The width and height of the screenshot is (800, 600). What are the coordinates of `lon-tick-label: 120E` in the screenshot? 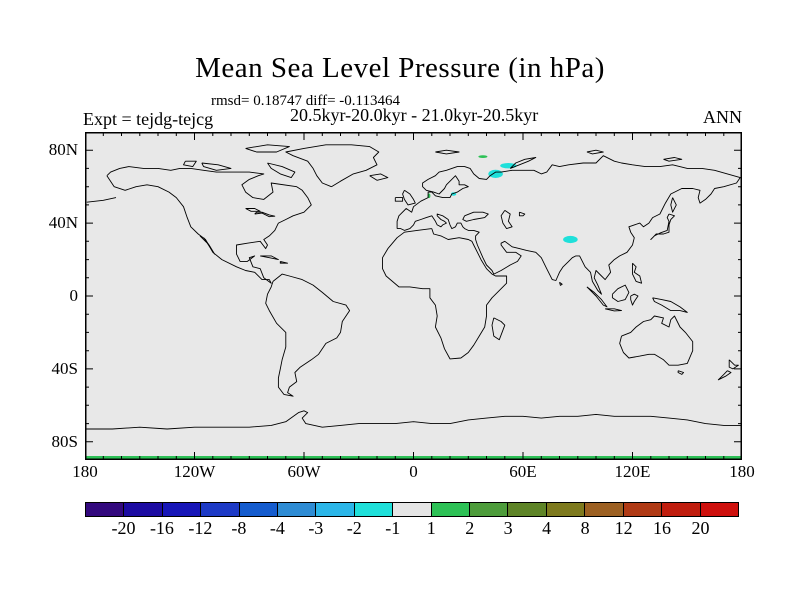 It's located at (632, 471).